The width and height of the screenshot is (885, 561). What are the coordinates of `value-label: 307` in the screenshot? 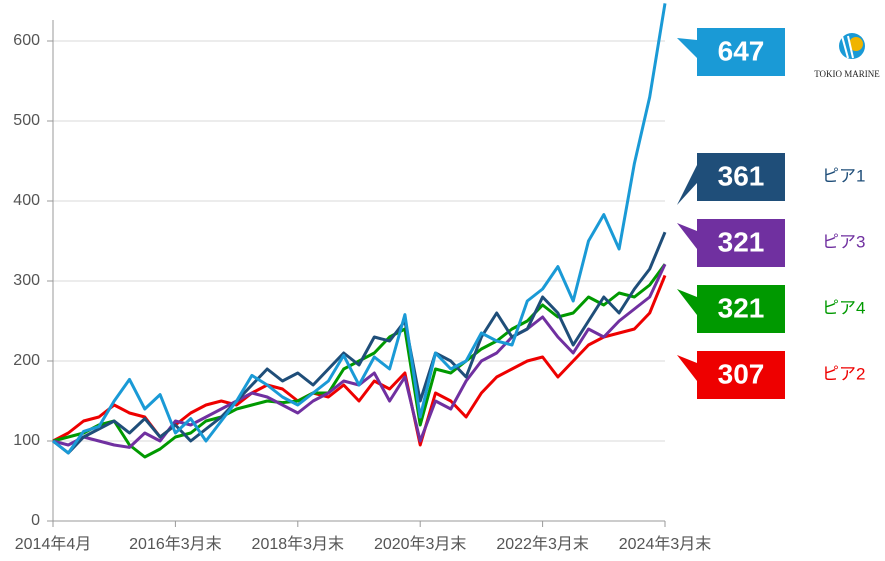 It's located at (741, 373).